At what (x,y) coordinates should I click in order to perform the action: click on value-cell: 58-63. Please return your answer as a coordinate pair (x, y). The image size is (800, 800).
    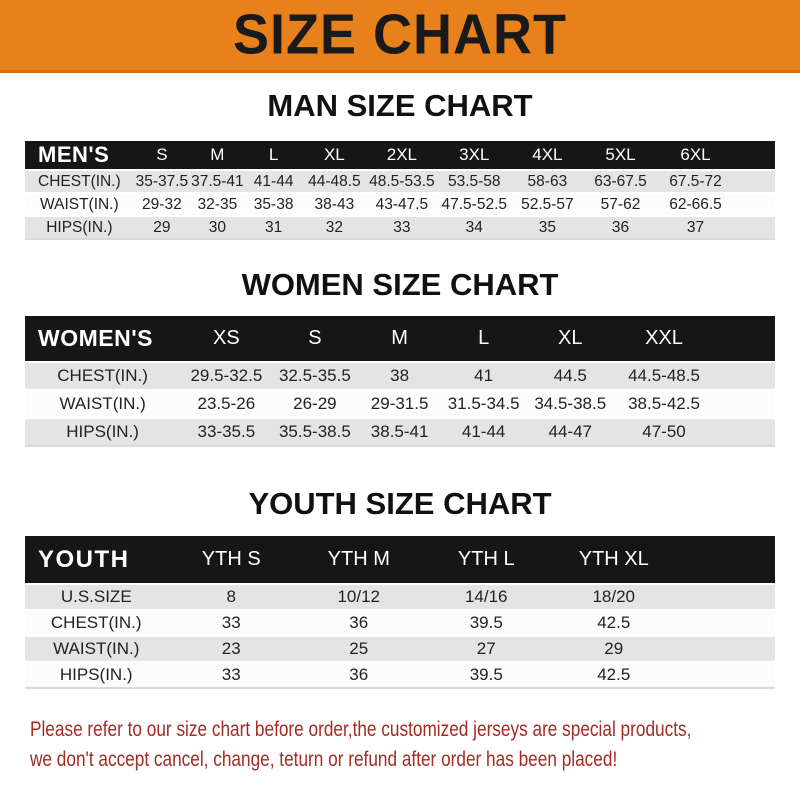
    Looking at the image, I should click on (547, 181).